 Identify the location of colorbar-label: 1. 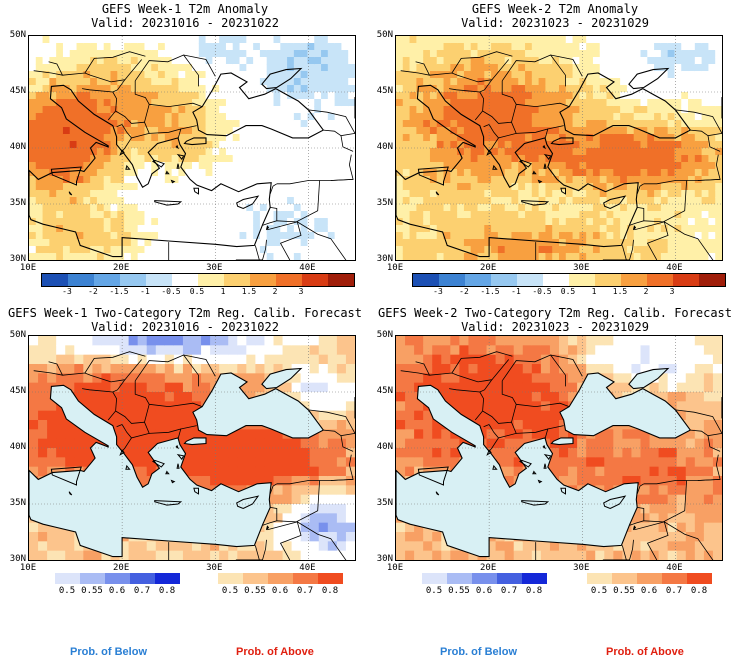
(594, 291).